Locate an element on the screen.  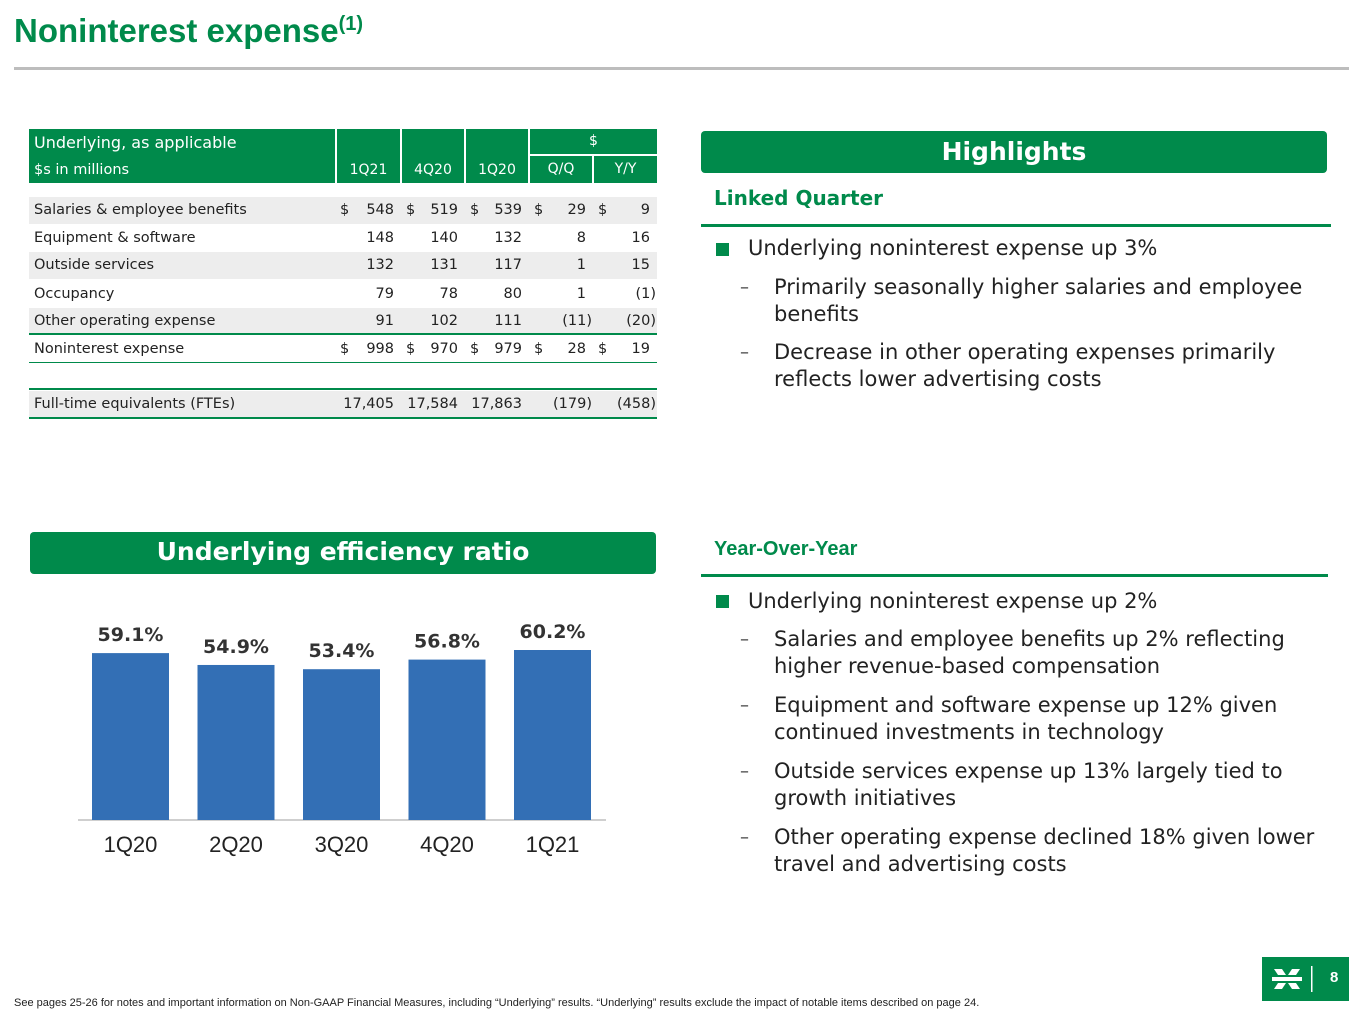
col-label: Q/Q is located at coordinates (561, 169).